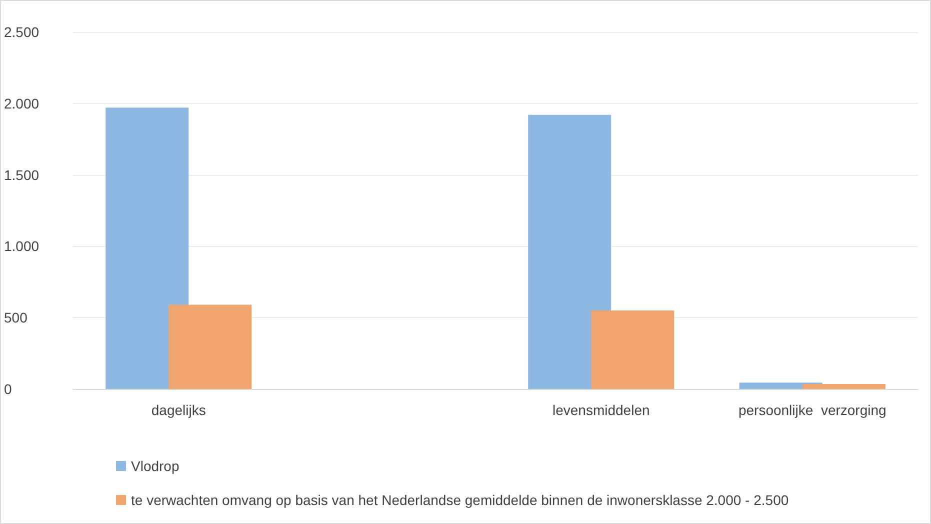 The height and width of the screenshot is (524, 931). I want to click on legend-label: te verwachten omvang op basis van het Nederlandse gemiddelde binnen de inwonersklasse 2.000 - 2.500, so click(460, 500).